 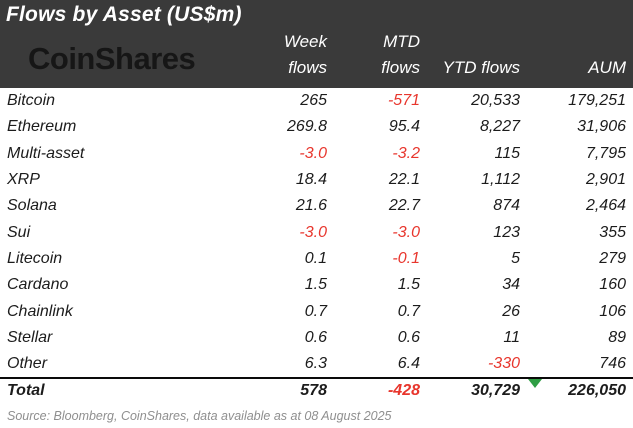 I want to click on table-row: XRP 18.4 22.1 1,112 2,901, so click(x=316, y=180).